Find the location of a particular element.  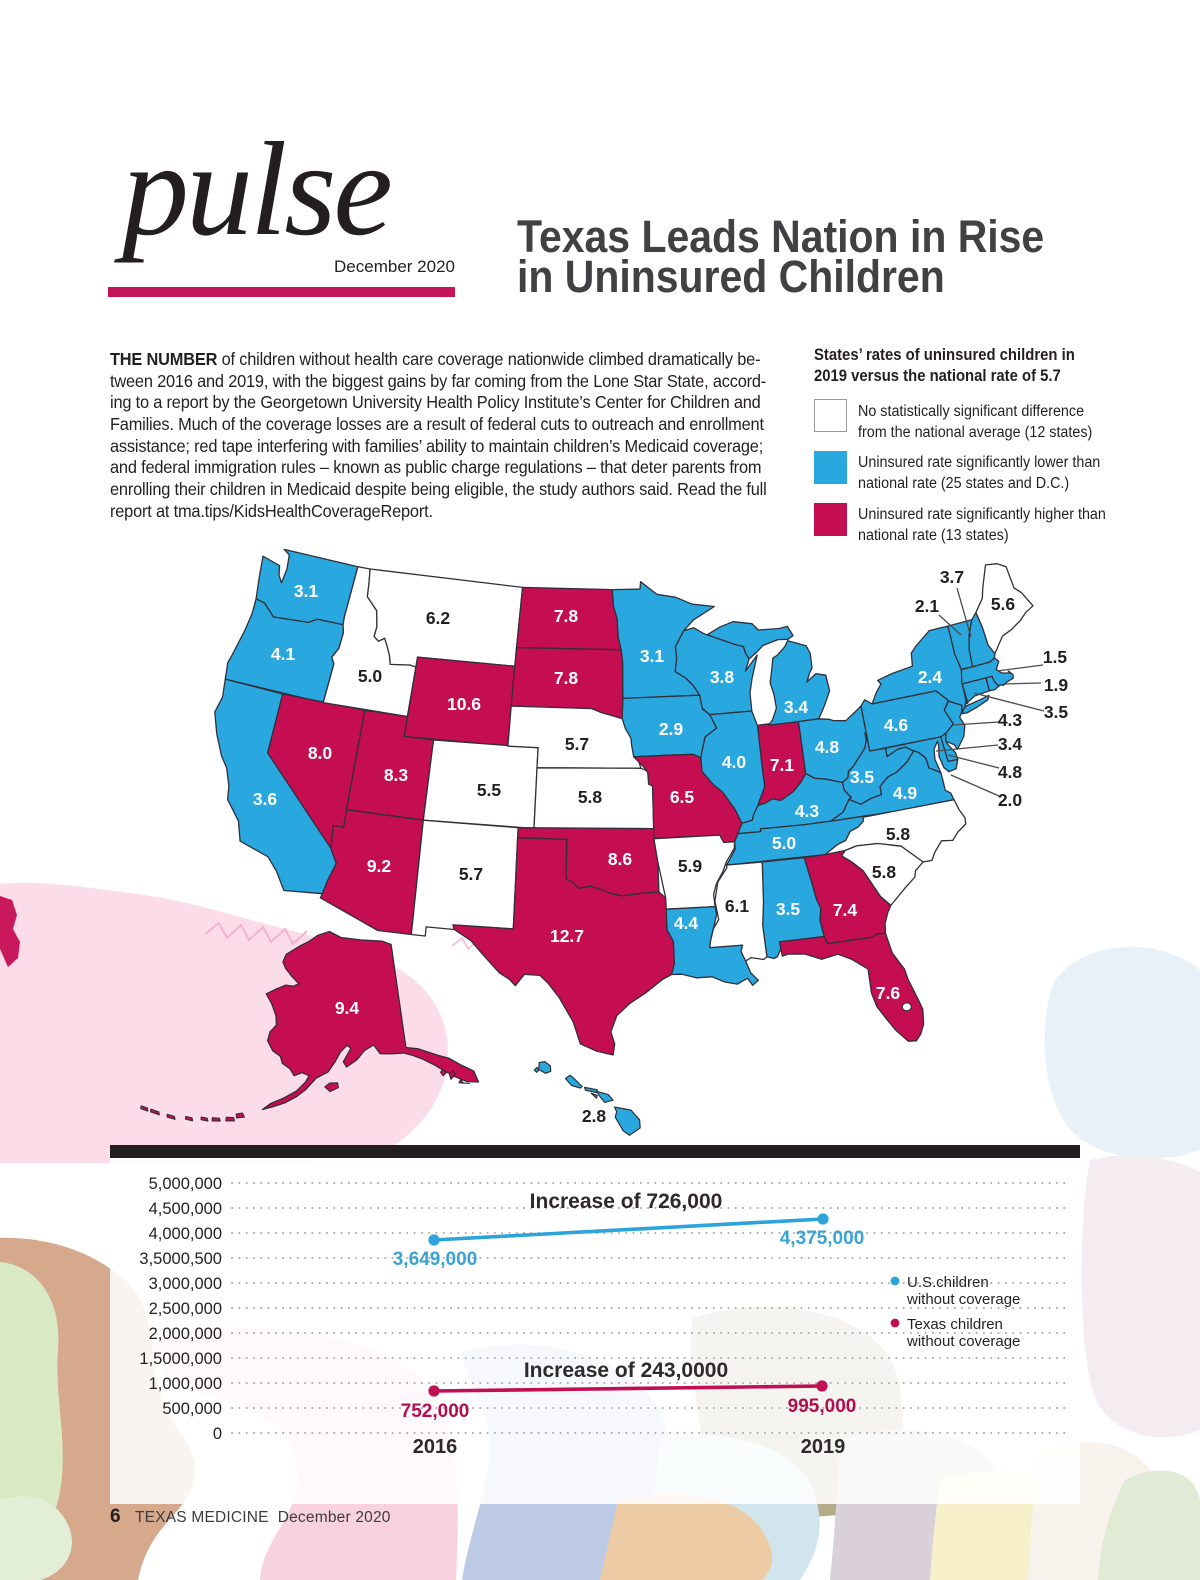

svg-text: Texas children is located at coordinates (955, 1324).